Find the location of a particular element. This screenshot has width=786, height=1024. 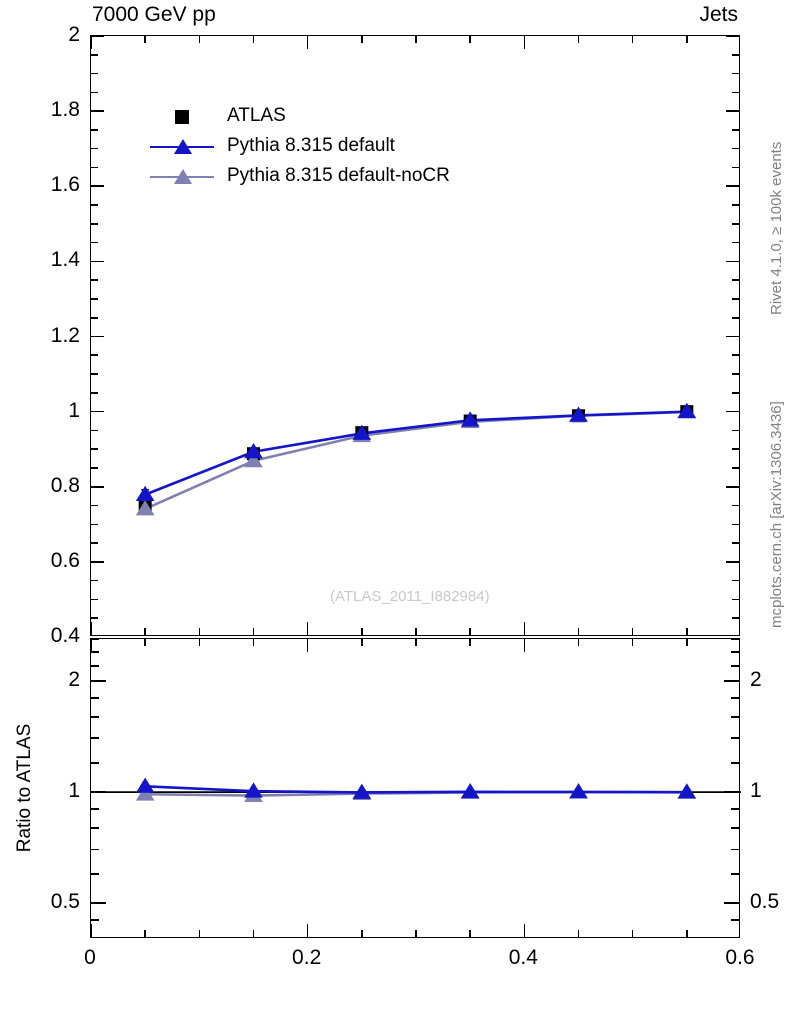

y-tick-label: 0.8 is located at coordinates (65, 485).